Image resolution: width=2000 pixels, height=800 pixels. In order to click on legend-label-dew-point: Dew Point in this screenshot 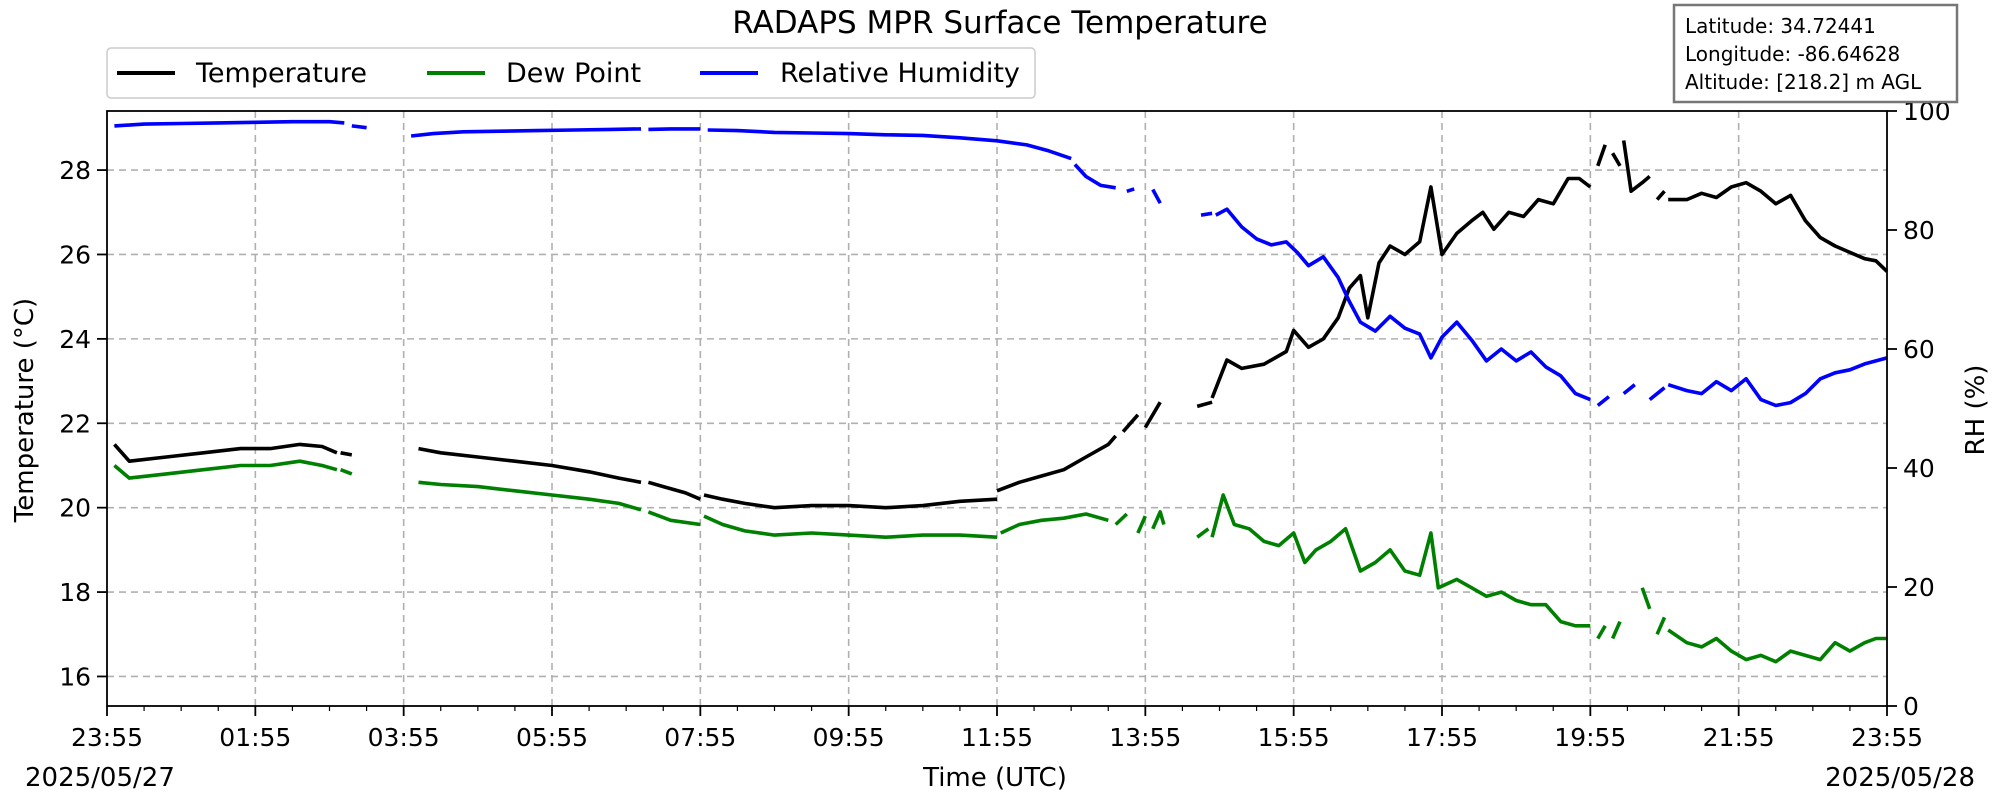, I will do `click(573, 73)`.